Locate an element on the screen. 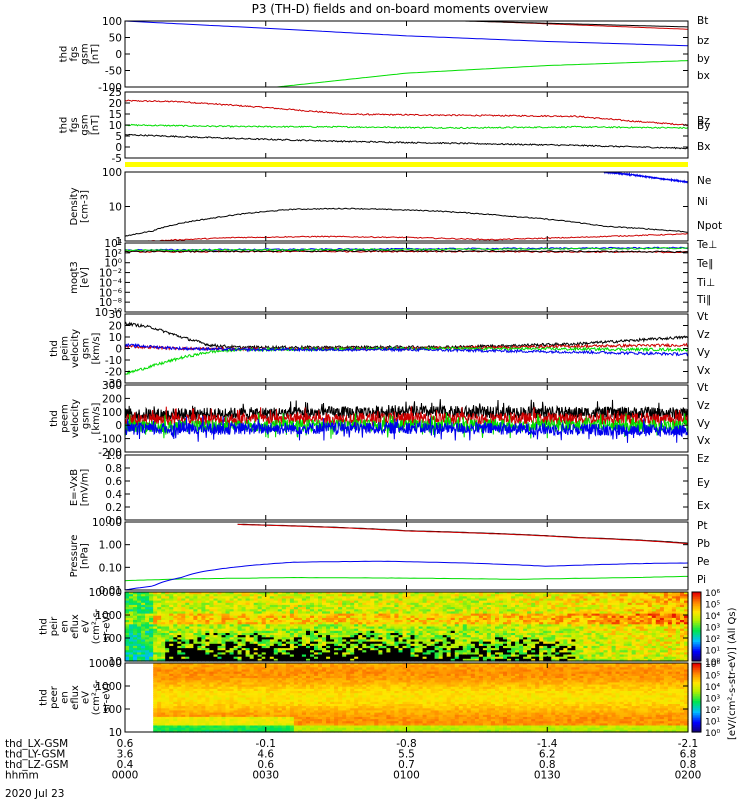  legend-entry: Bz is located at coordinates (703, 121).